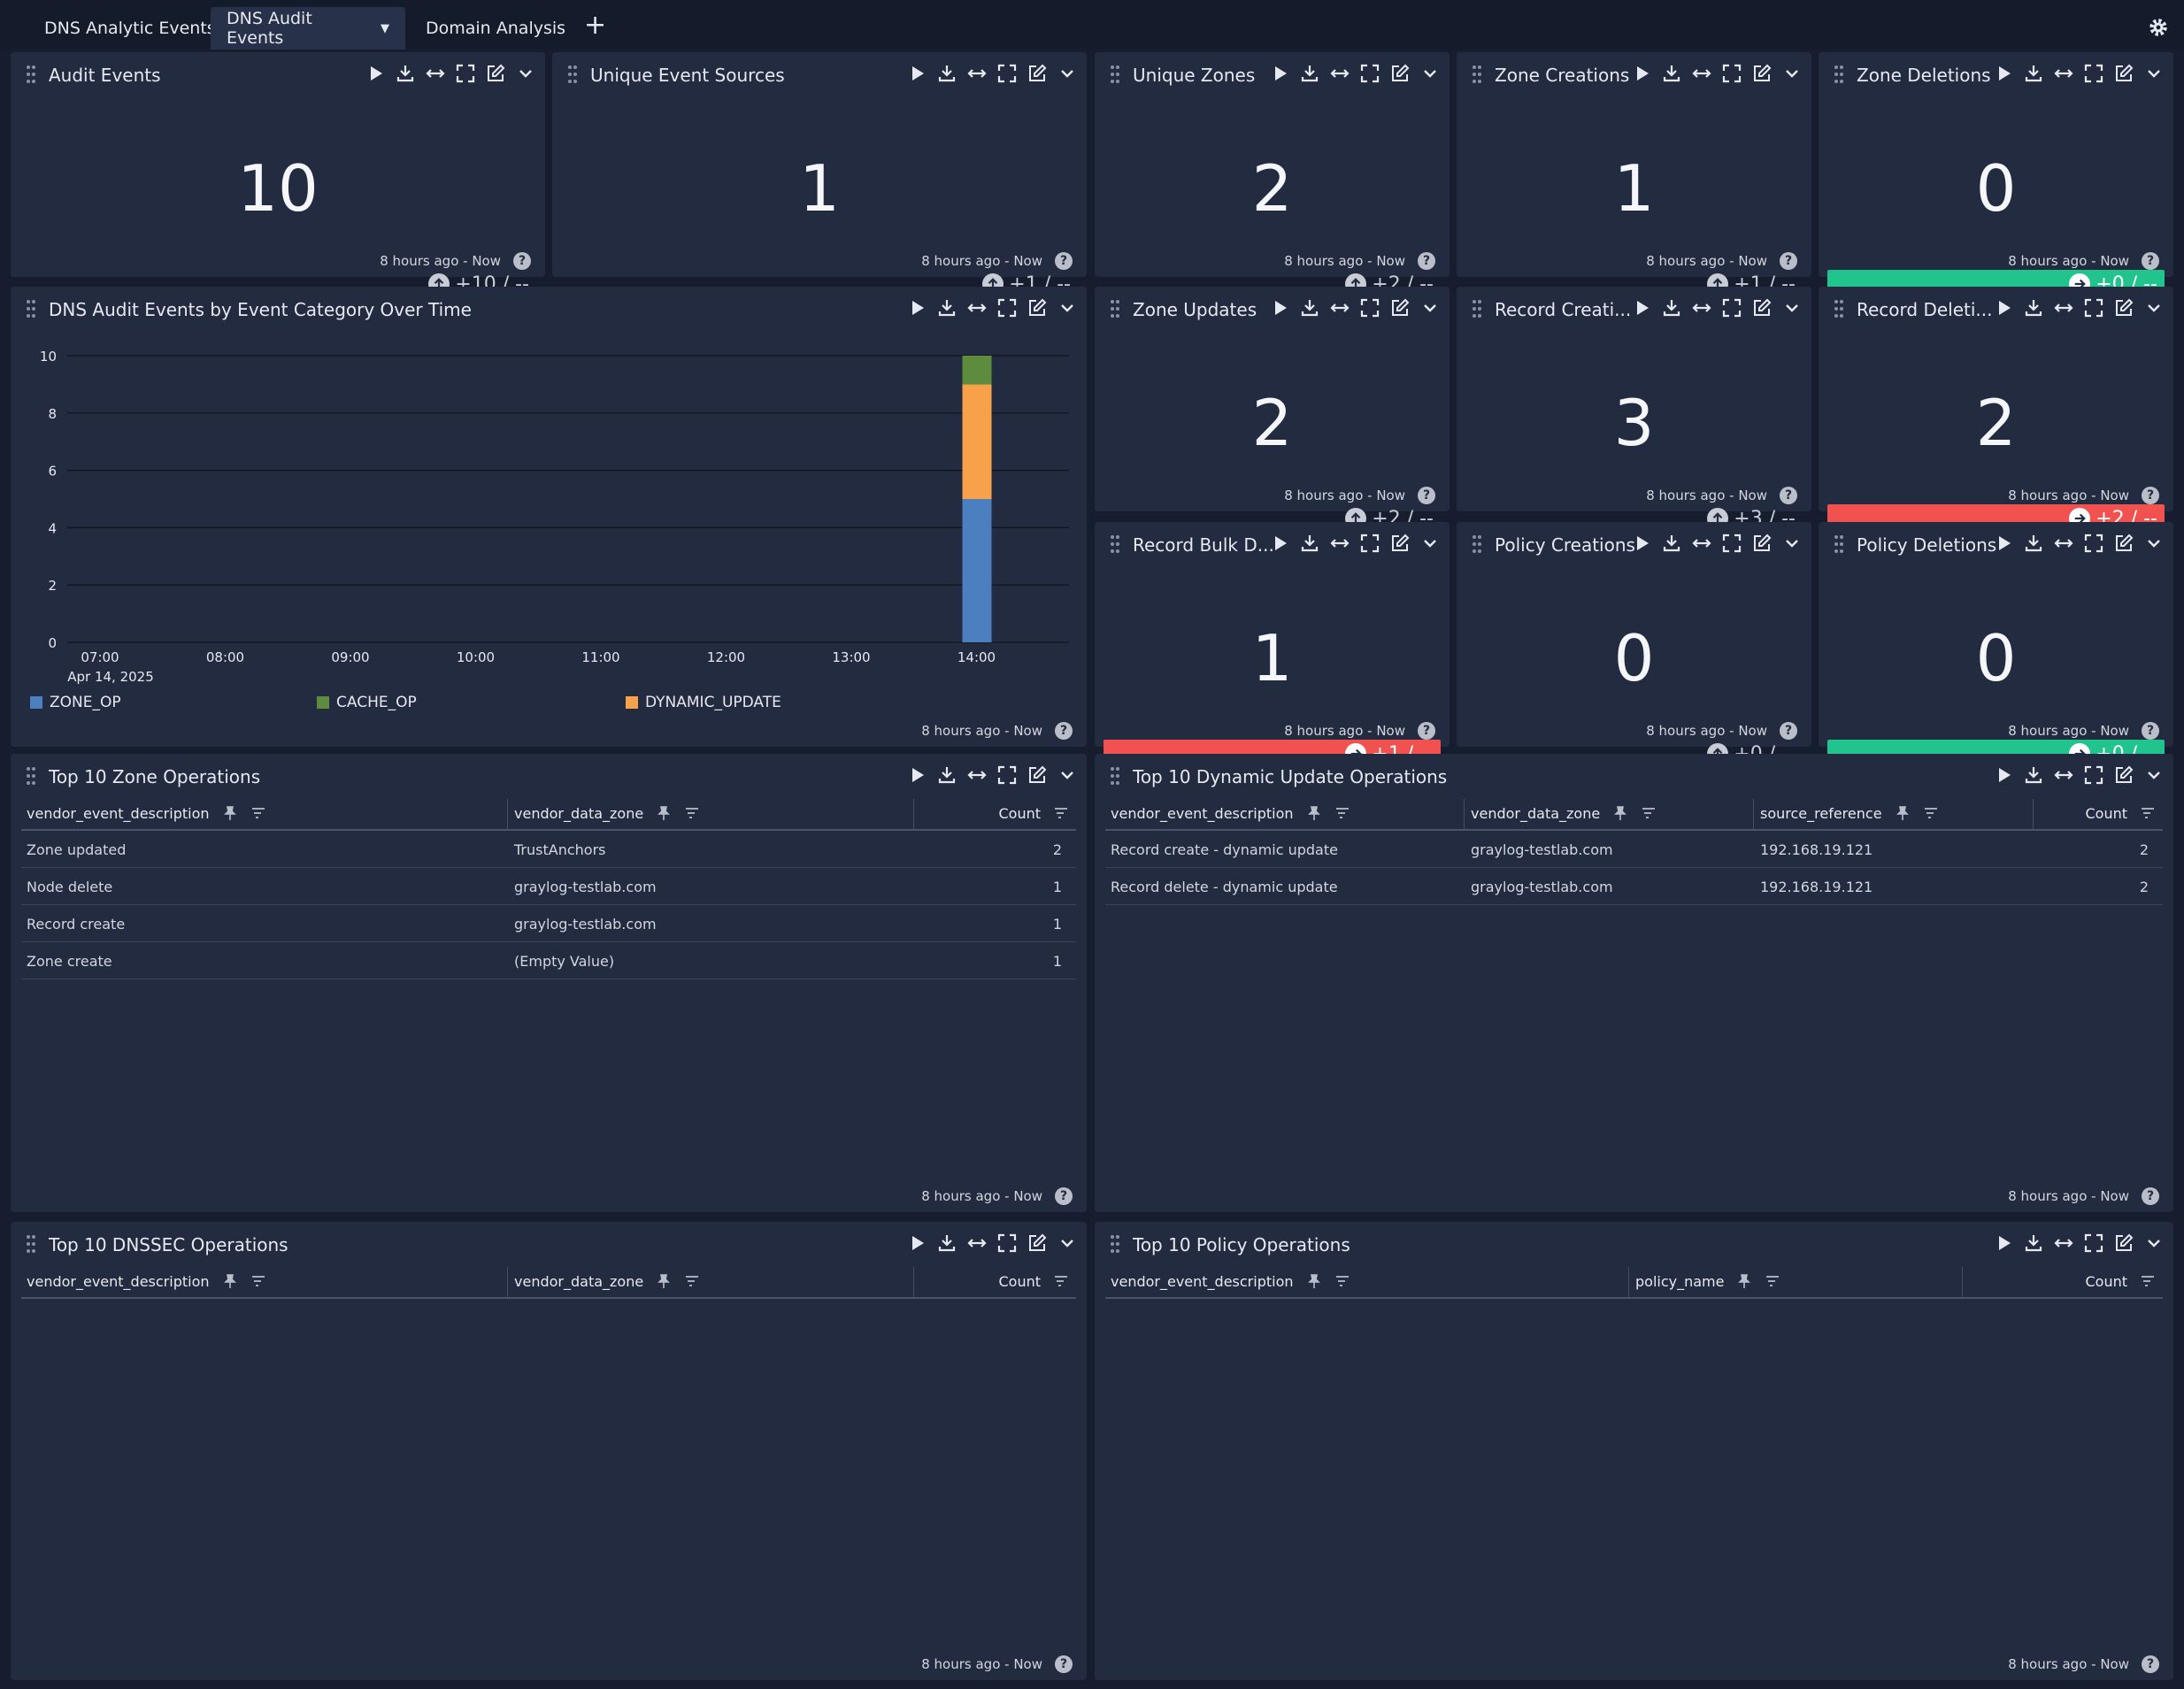 Image resolution: width=2184 pixels, height=1689 pixels. Describe the element at coordinates (549, 886) in the screenshot. I see `table-row: Node delete graylog-testlab.com 1` at that location.